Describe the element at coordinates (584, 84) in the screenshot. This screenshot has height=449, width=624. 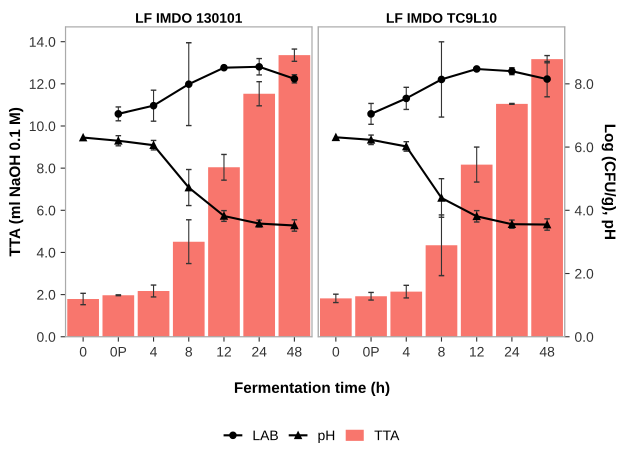
I see `y2-tick-label: 8.0` at that location.